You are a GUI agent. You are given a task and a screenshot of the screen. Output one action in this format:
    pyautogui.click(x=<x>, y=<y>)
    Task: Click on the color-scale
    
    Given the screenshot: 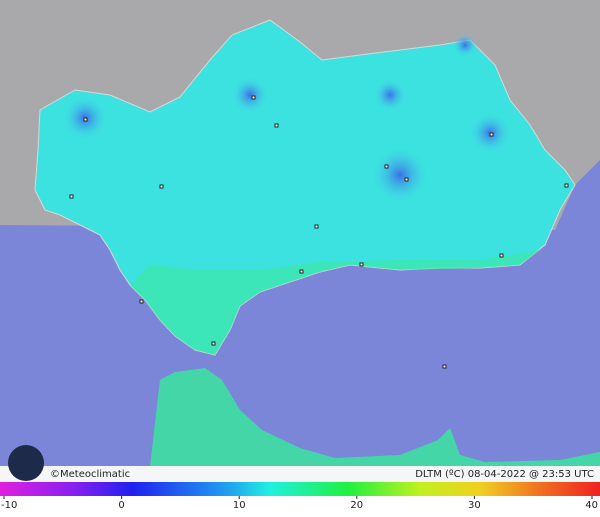 What is the action you would take?
    pyautogui.click(x=300, y=489)
    